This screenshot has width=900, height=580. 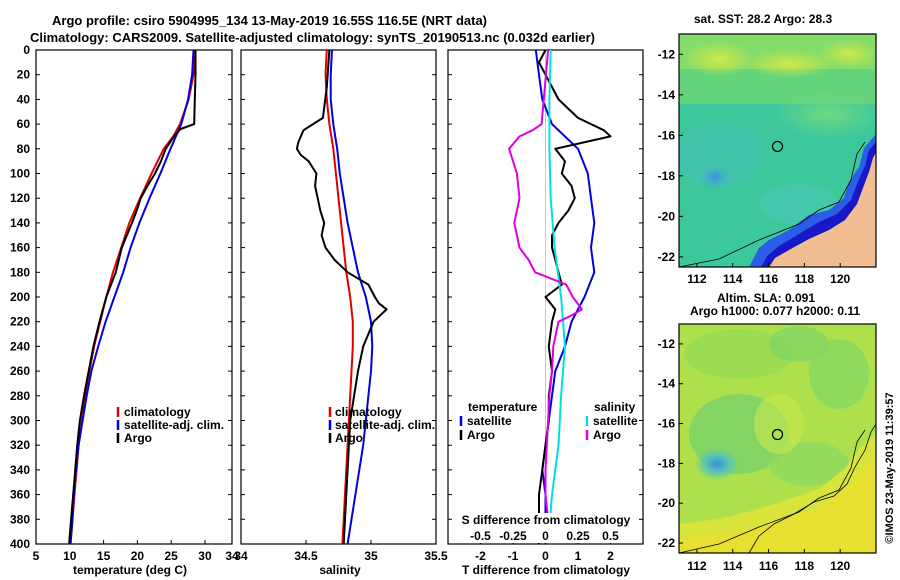 What do you see at coordinates (775, 311) in the screenshot?
I see `sla-map-subtitle: Argo h1000: 0.077 h2000: 0.11` at bounding box center [775, 311].